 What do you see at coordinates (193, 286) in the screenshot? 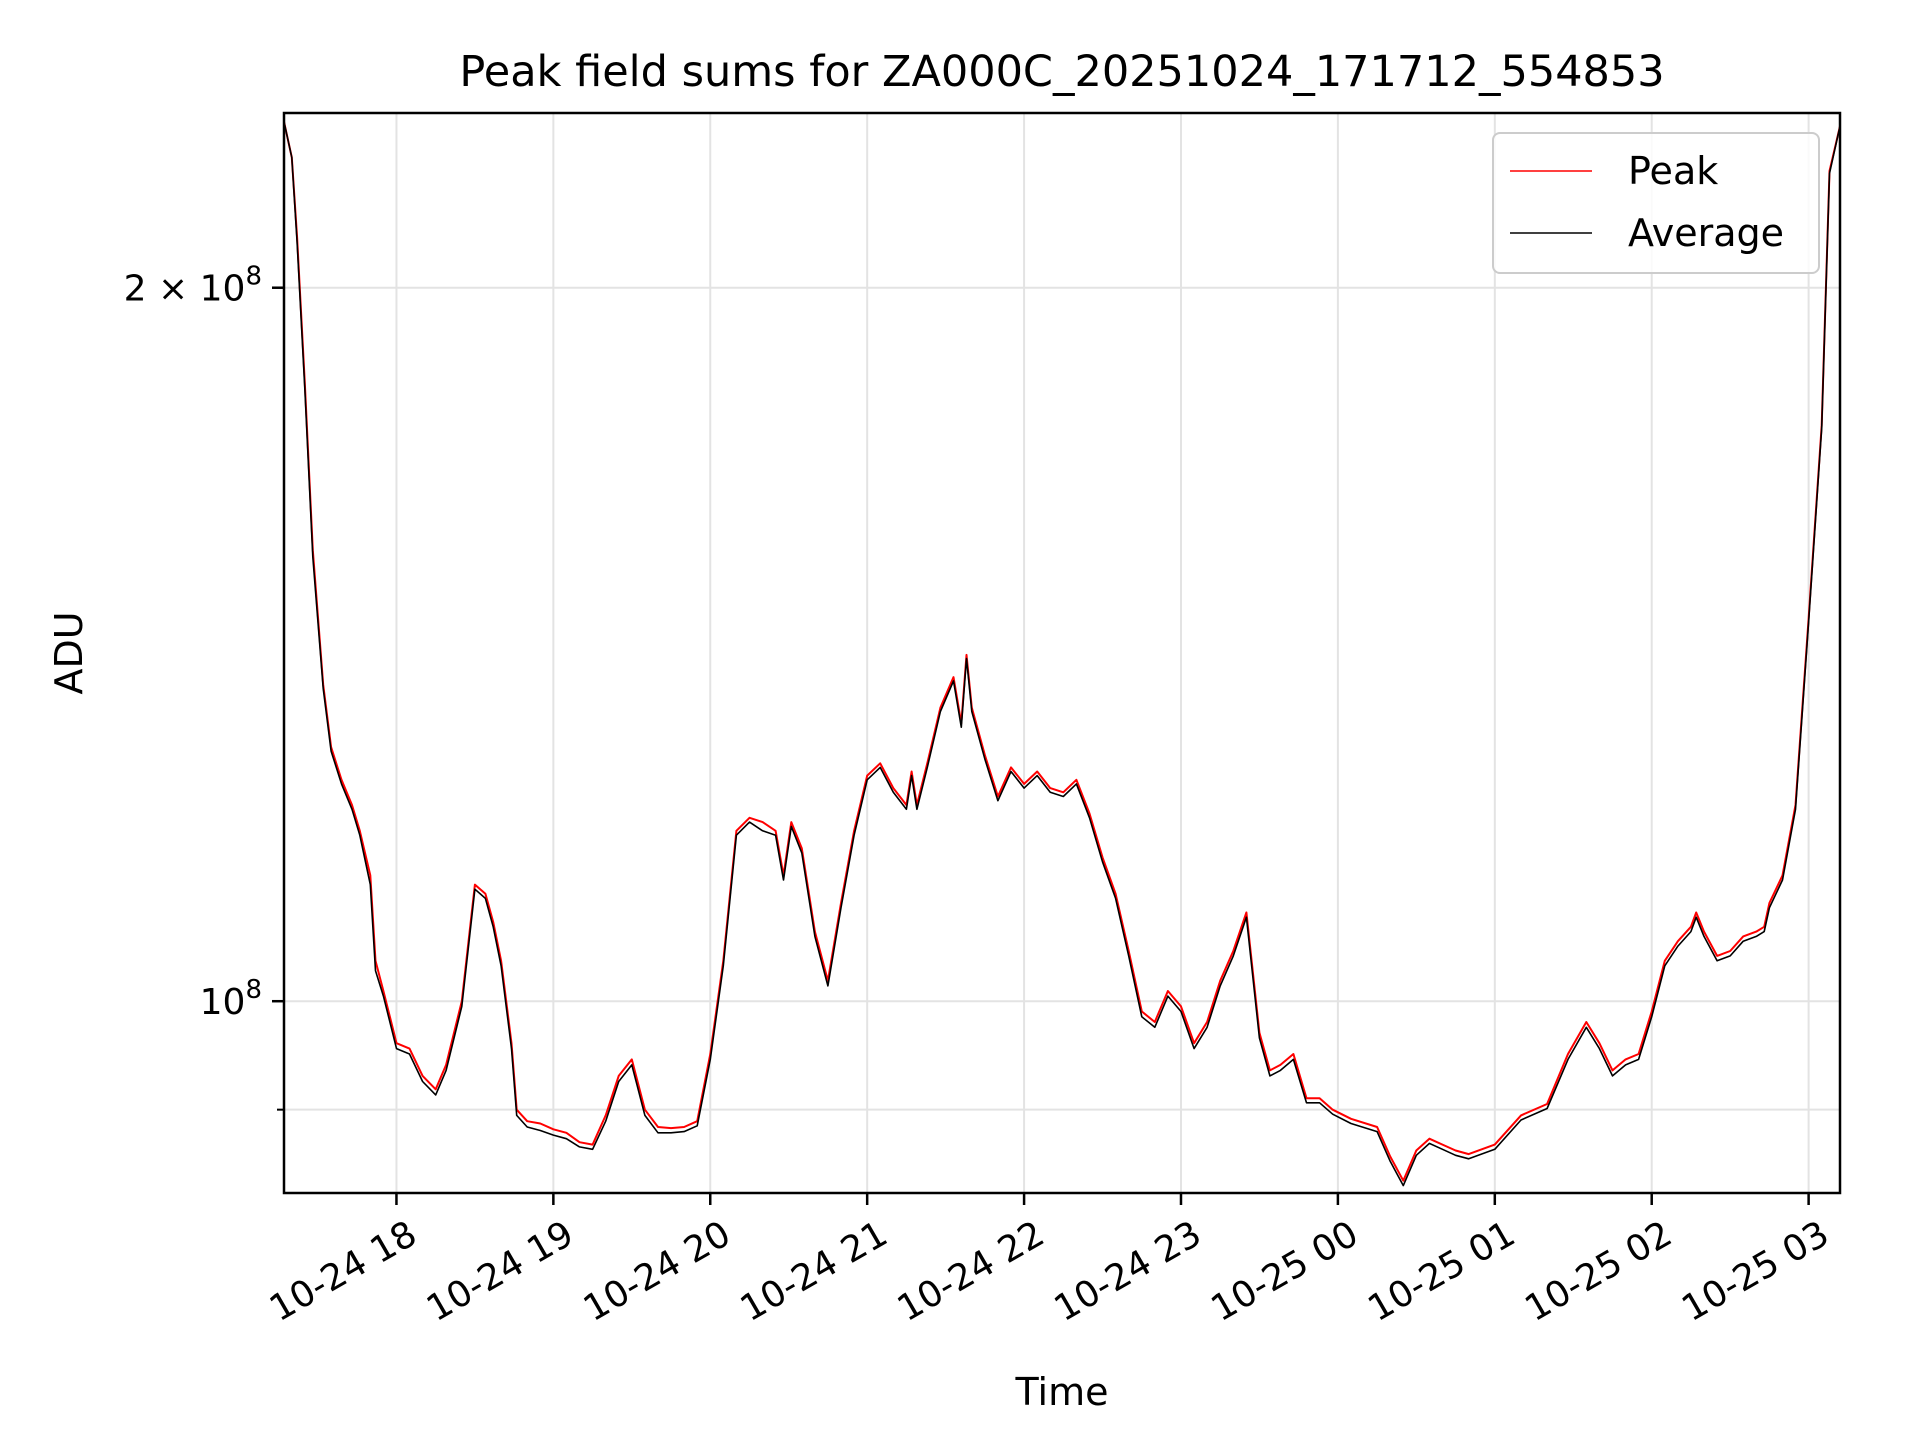
I see `y-tick-label: 2 × 108` at bounding box center [193, 286].